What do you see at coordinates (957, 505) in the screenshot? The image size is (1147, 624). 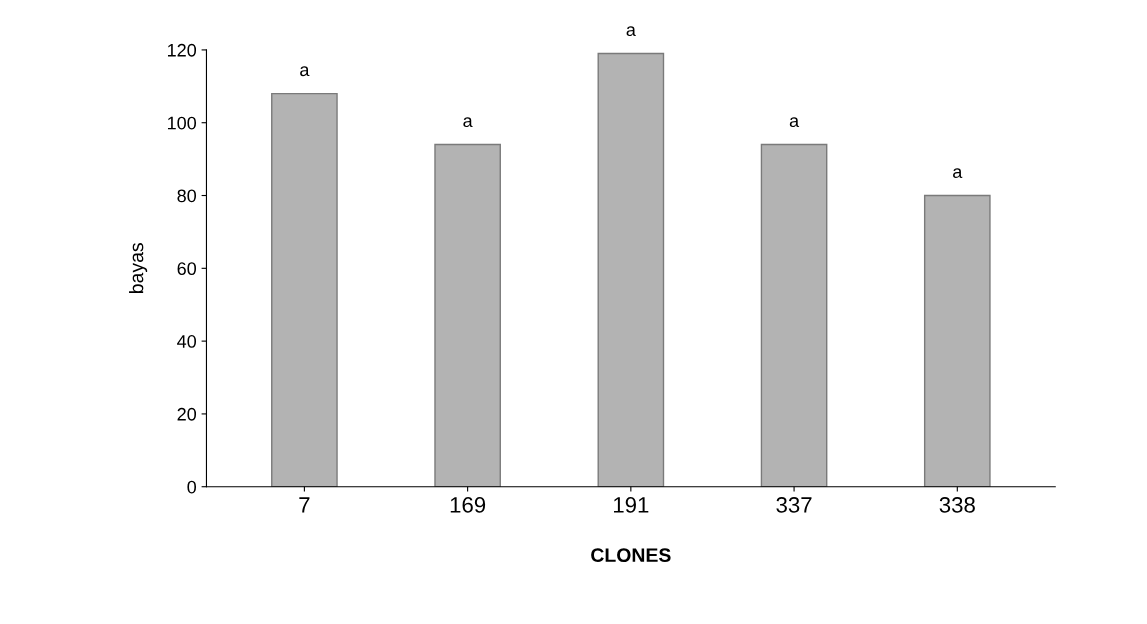 I see `x-tick-label: 338` at bounding box center [957, 505].